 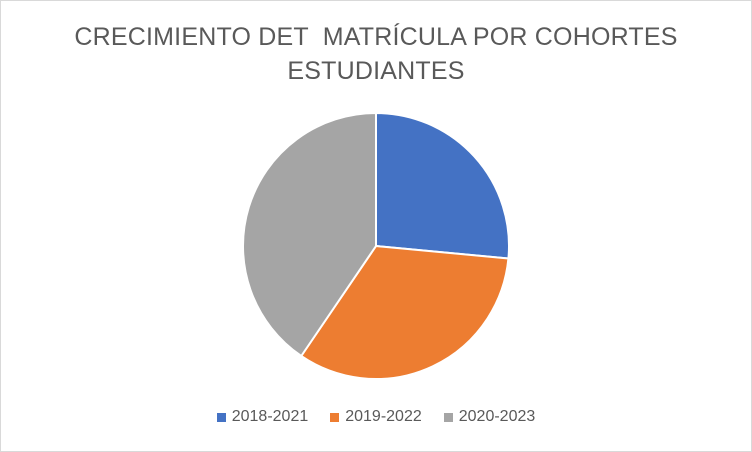 I want to click on legend-item-2019-2022: 2019-2022, so click(x=376, y=417).